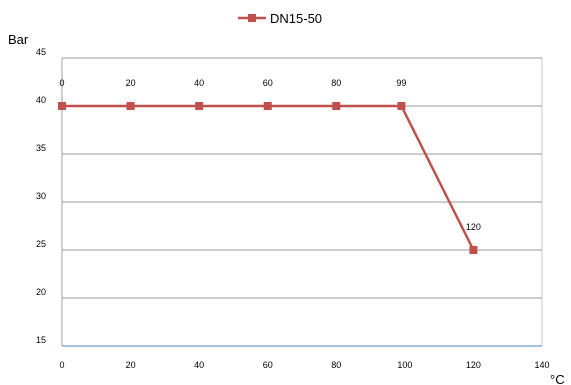  I want to click on data-label: 99, so click(401, 83).